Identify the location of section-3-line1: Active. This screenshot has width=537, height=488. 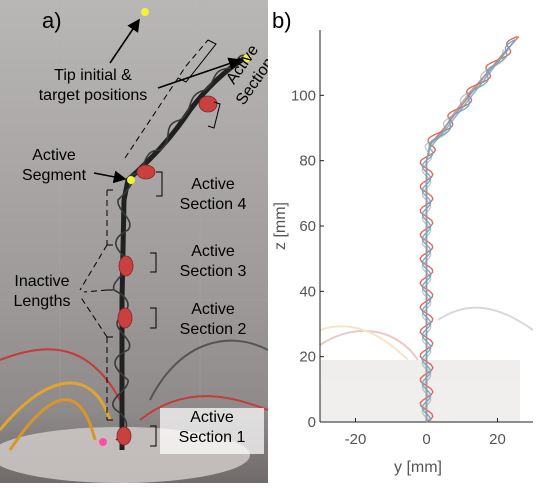
(213, 251).